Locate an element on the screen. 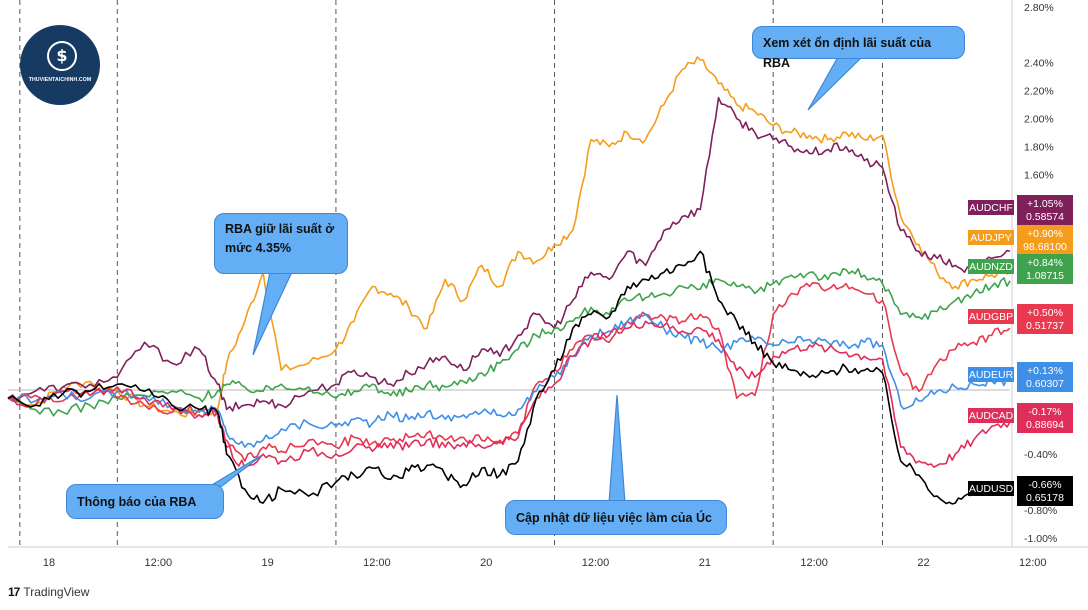  y-tick-label: 1.60% is located at coordinates (1039, 176).